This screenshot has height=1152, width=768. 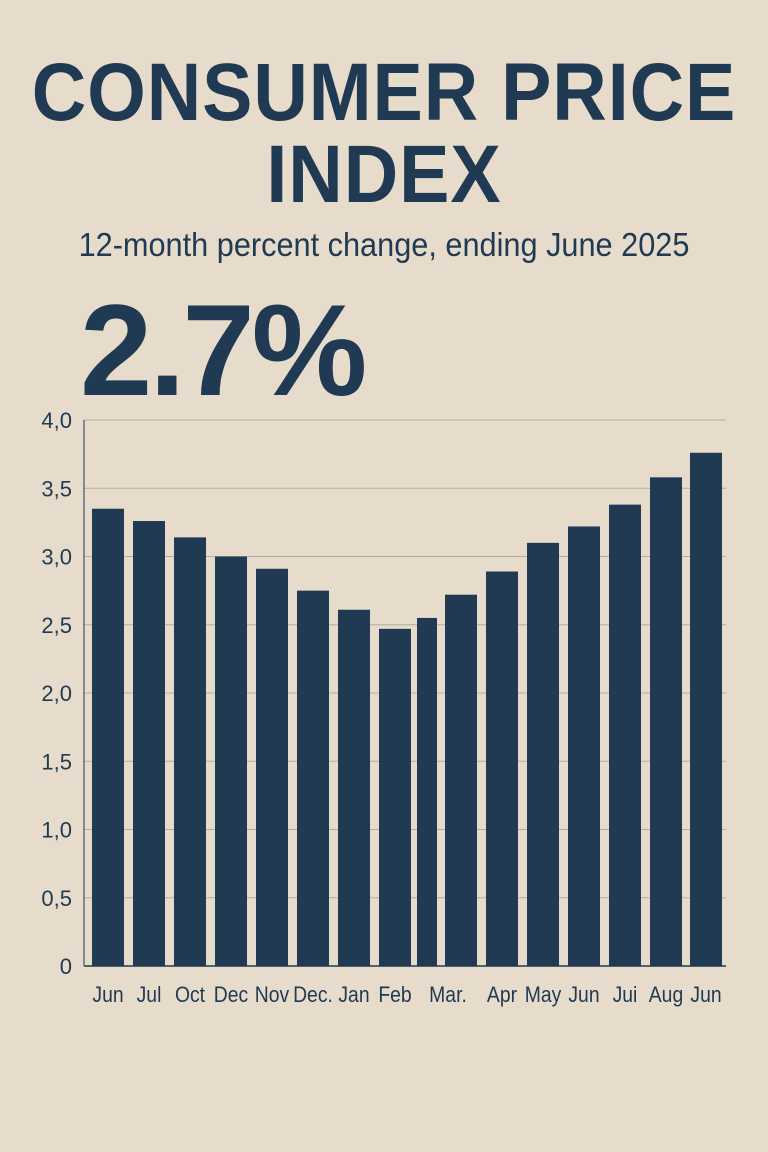 What do you see at coordinates (395, 797) in the screenshot?
I see `bar-feb` at bounding box center [395, 797].